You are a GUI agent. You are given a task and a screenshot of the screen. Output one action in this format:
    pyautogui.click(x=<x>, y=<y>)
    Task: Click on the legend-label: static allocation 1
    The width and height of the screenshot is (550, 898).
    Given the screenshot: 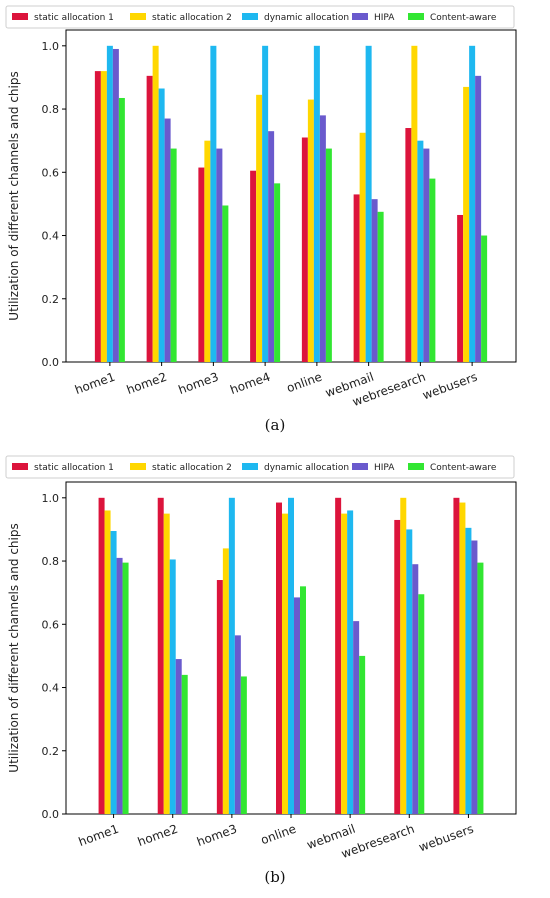 What is the action you would take?
    pyautogui.click(x=74, y=18)
    